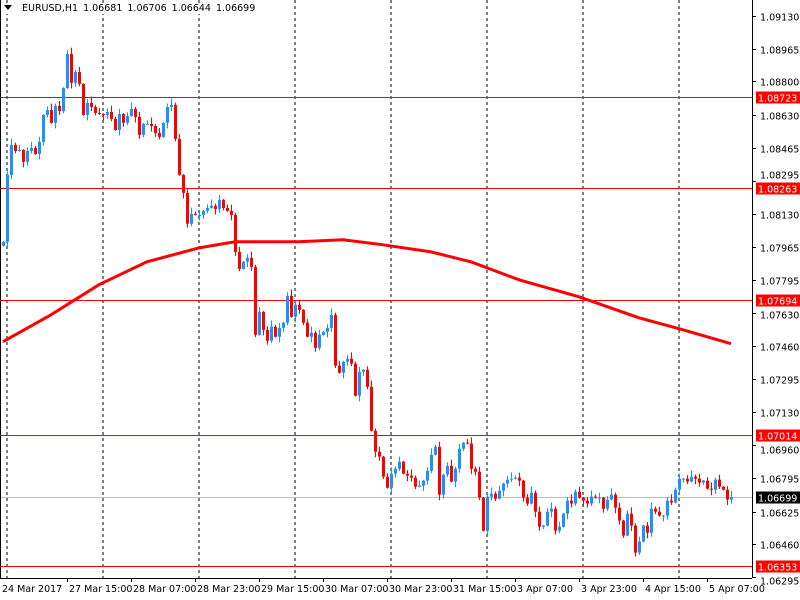 The width and height of the screenshot is (800, 600). What do you see at coordinates (147, 8) in the screenshot?
I see `high-value: 1.06706` at bounding box center [147, 8].